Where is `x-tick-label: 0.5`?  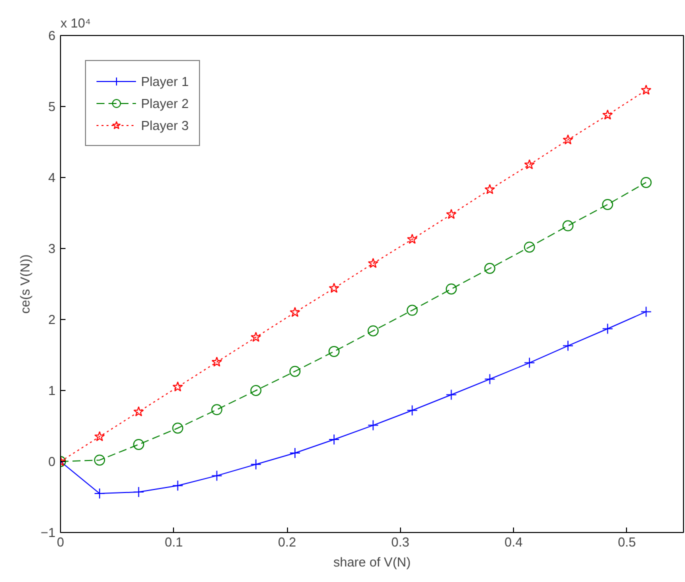
x-tick-label: 0.5 is located at coordinates (627, 542).